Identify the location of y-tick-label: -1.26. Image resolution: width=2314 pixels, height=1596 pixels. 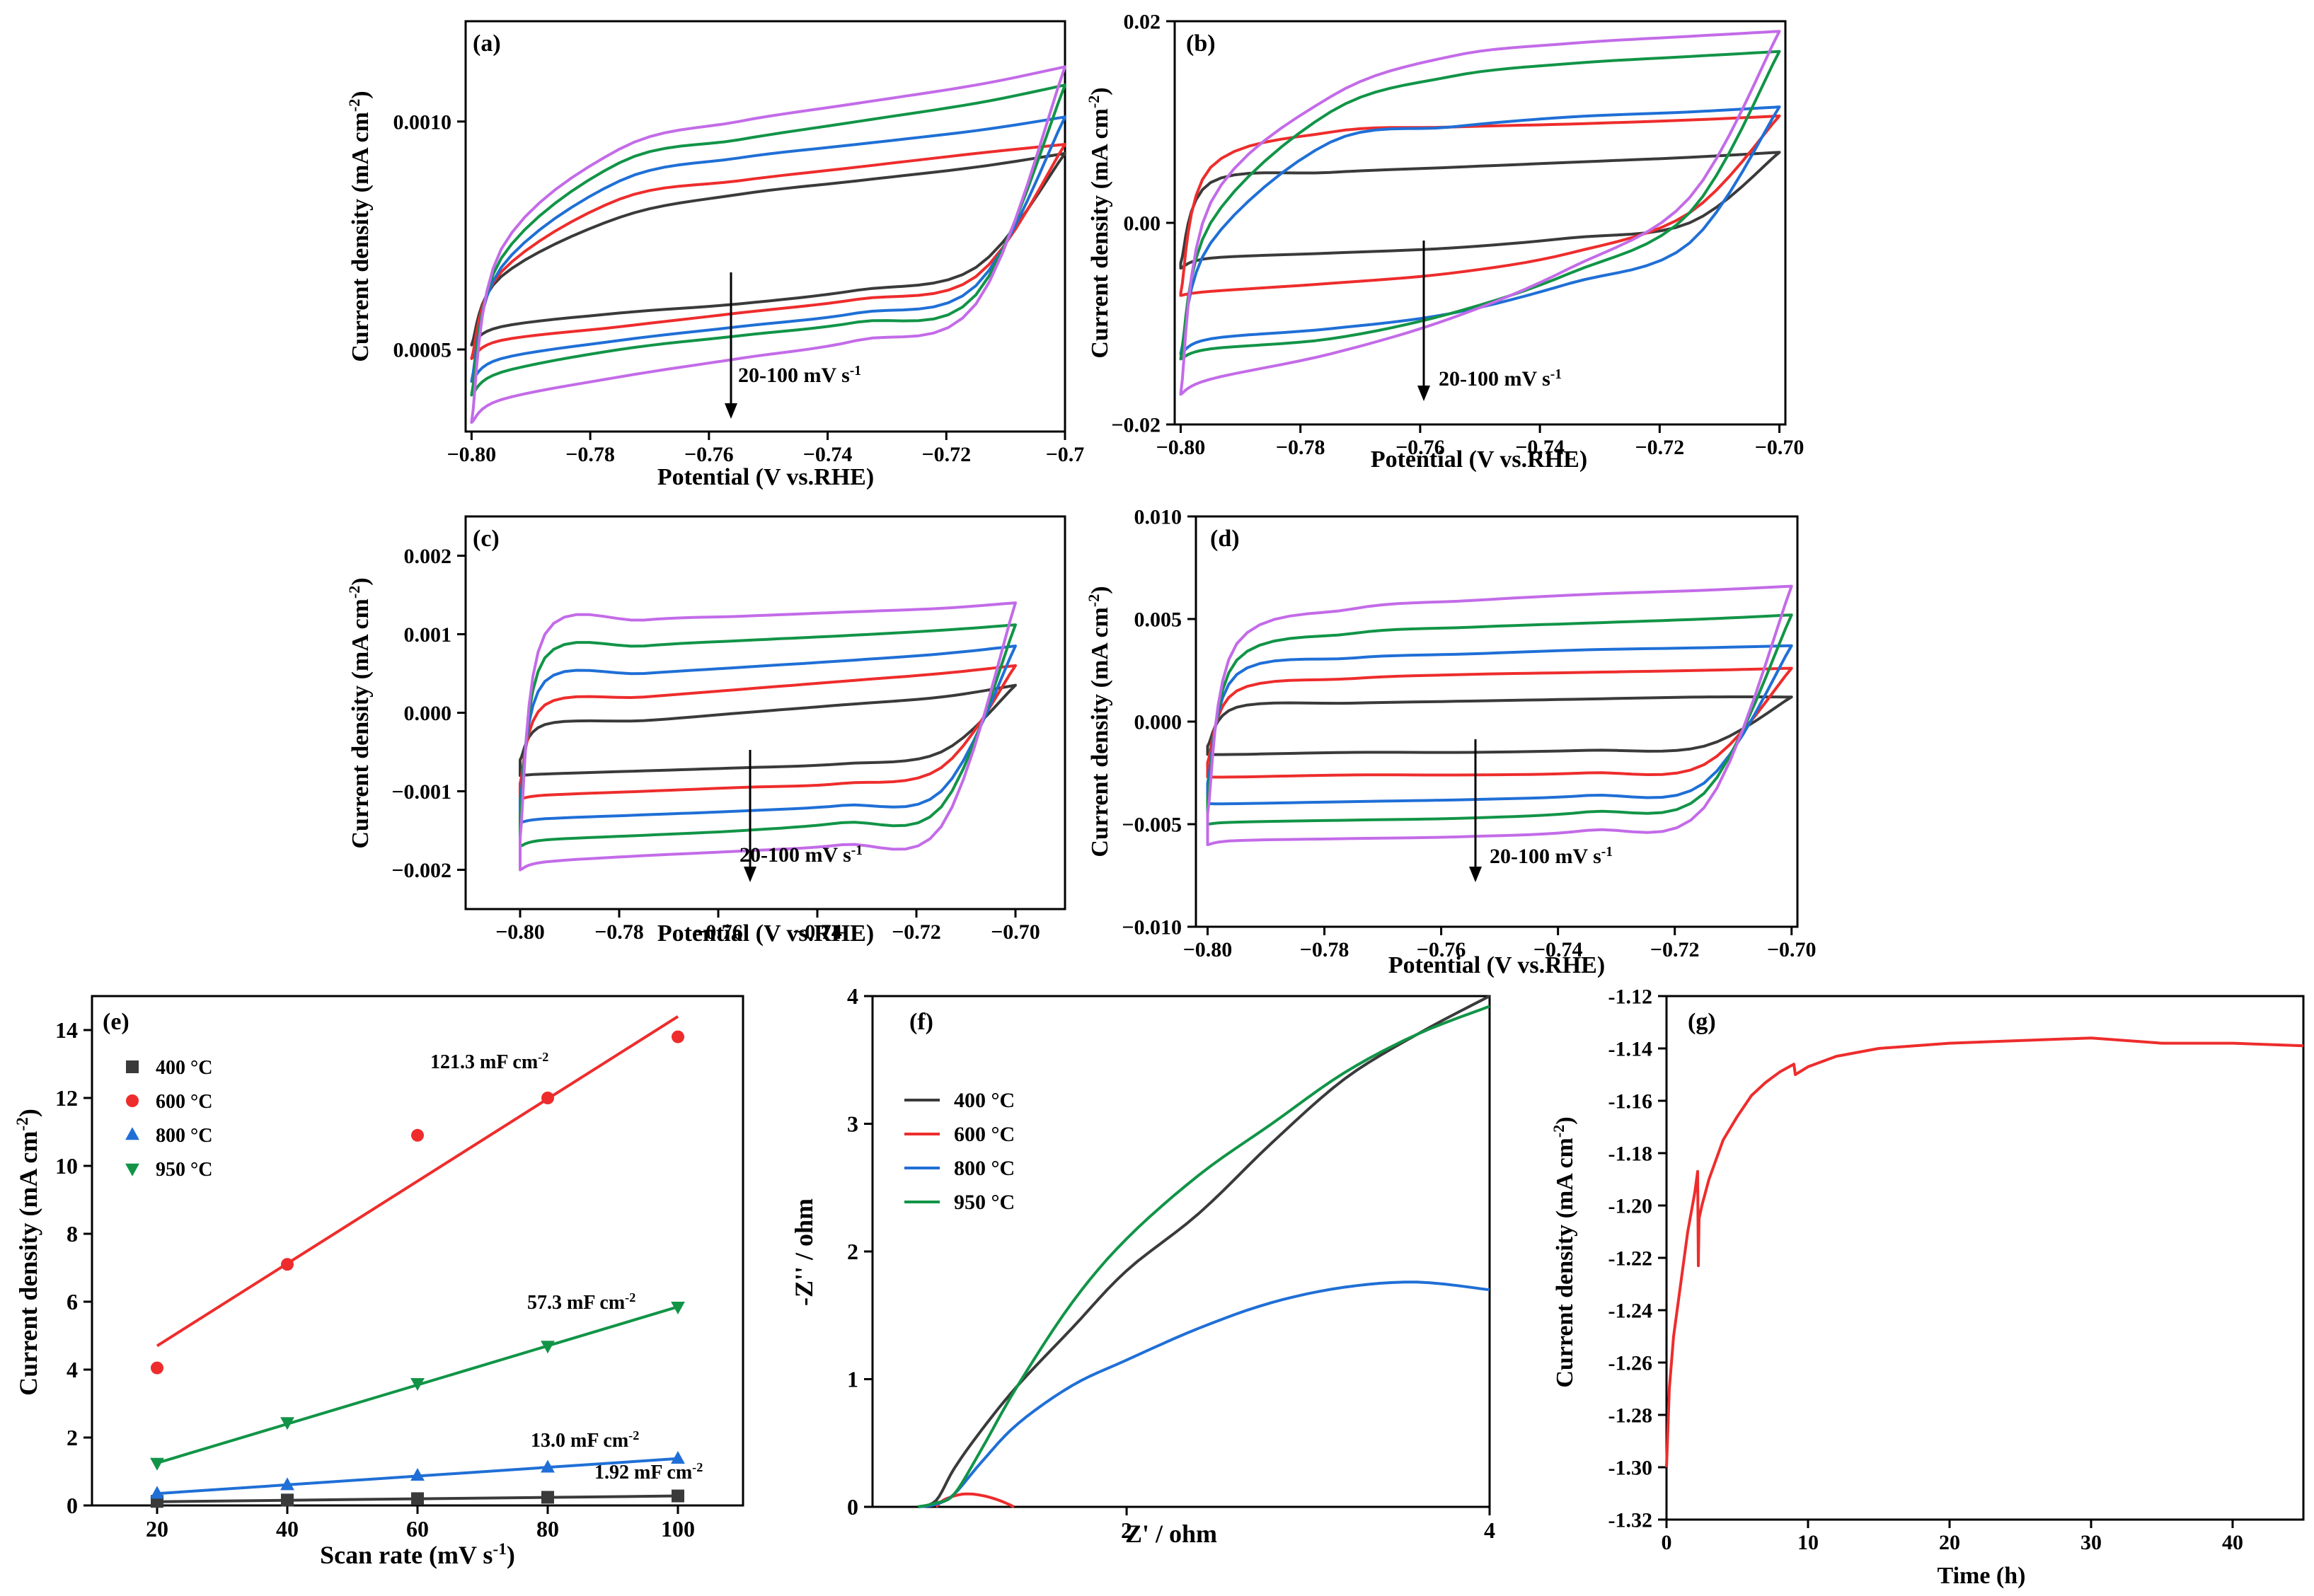
(1630, 1363).